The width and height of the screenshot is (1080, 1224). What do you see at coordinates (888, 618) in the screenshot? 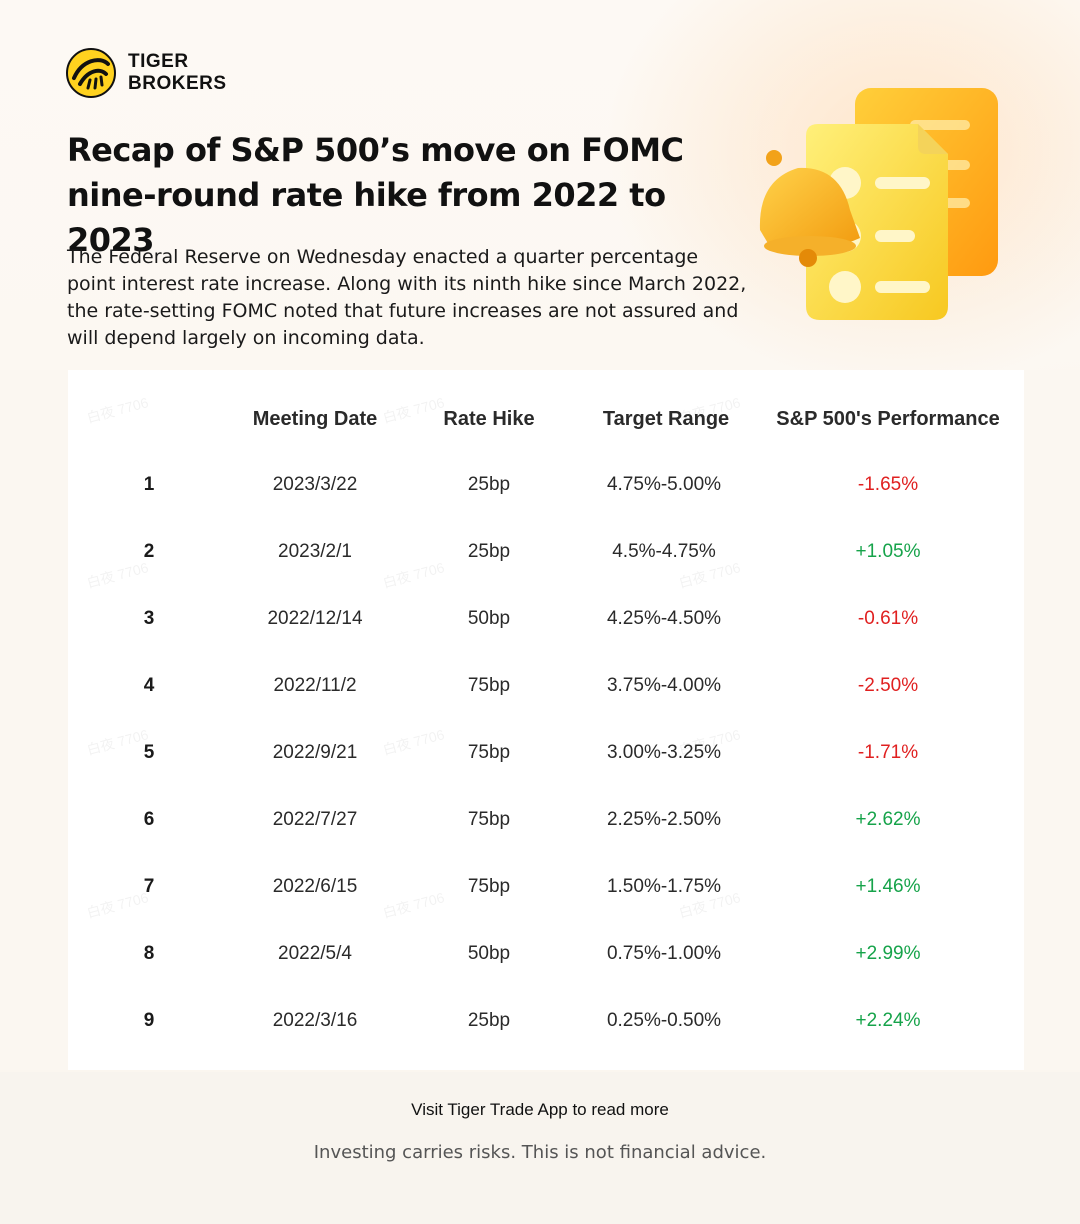
I see `row-sp500-performance: -0.61%` at bounding box center [888, 618].